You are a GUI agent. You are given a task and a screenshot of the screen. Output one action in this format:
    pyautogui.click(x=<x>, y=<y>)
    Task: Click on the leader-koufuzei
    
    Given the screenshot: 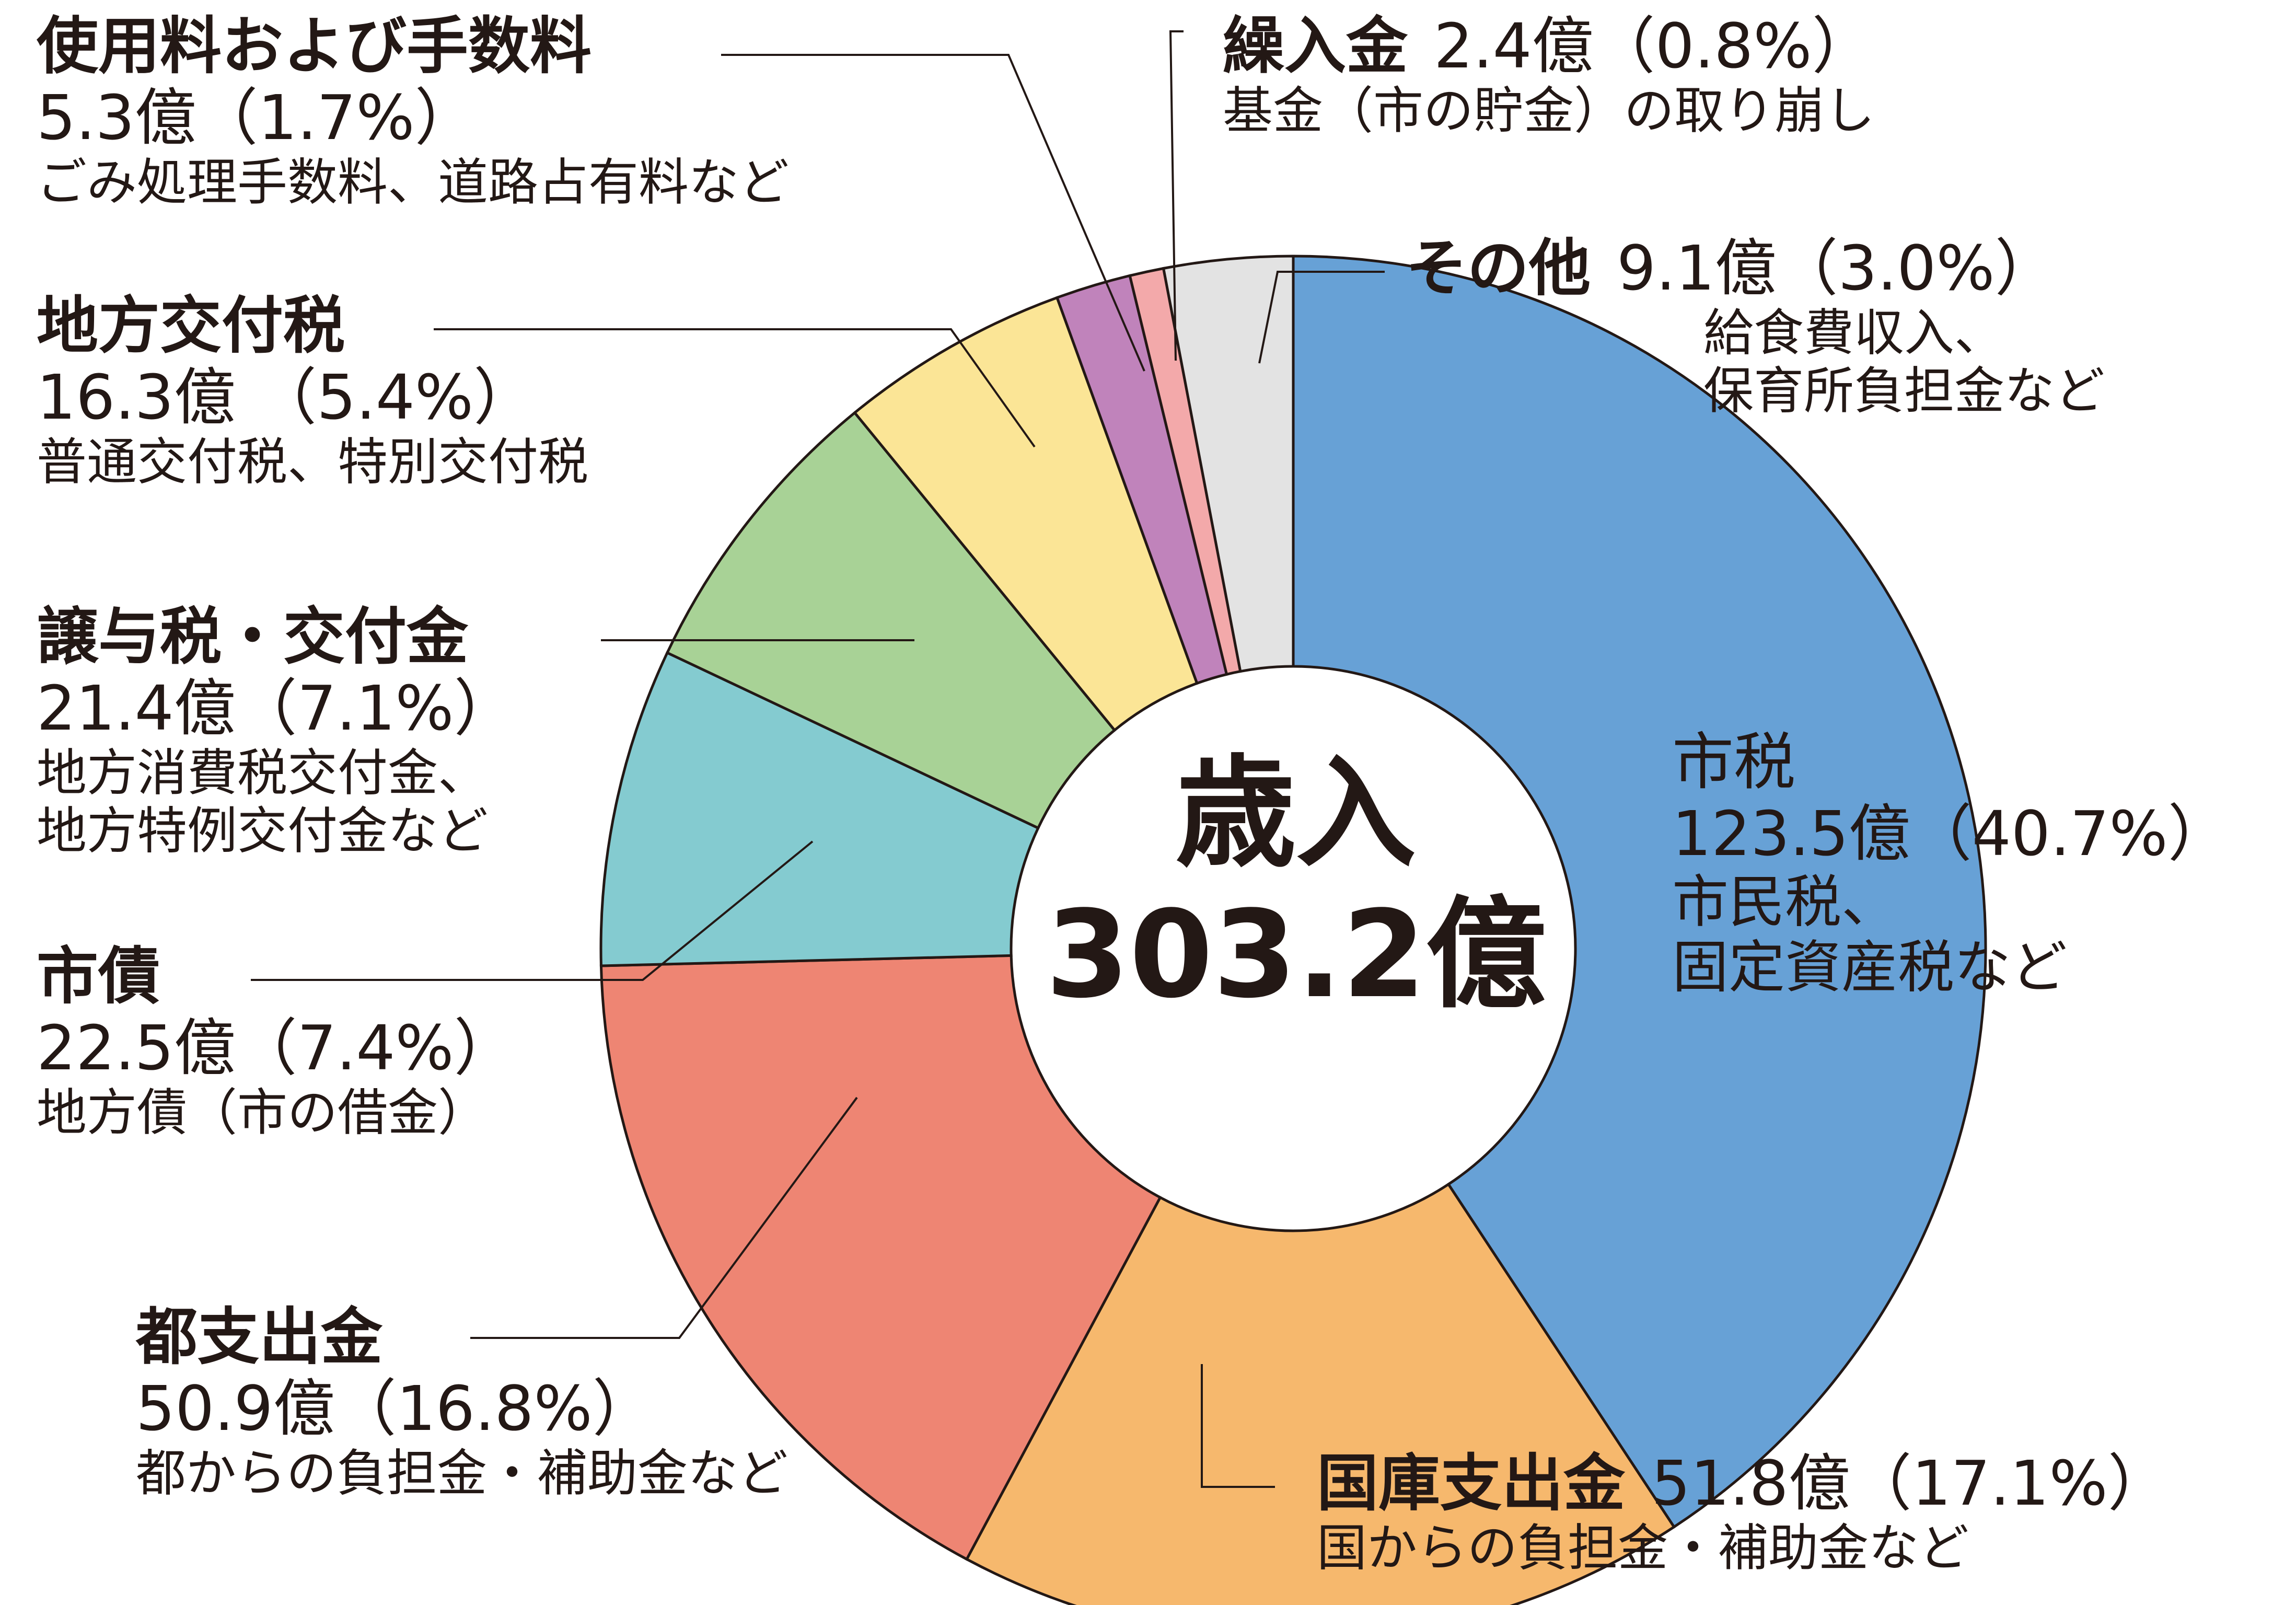 What is the action you would take?
    pyautogui.click(x=735, y=388)
    